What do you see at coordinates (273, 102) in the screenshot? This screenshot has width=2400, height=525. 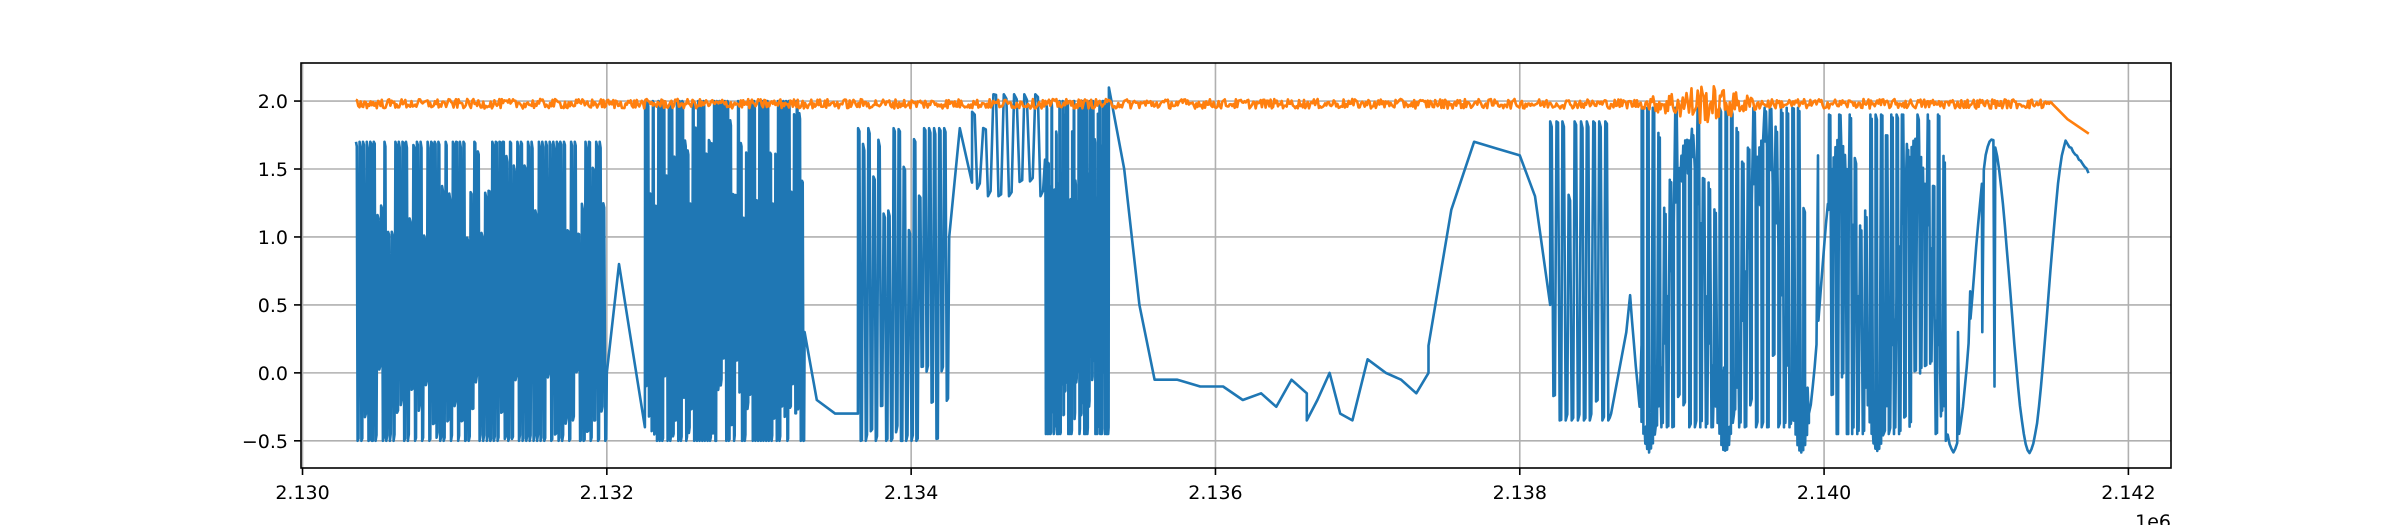 I see `y-tick-label: 2.0` at bounding box center [273, 102].